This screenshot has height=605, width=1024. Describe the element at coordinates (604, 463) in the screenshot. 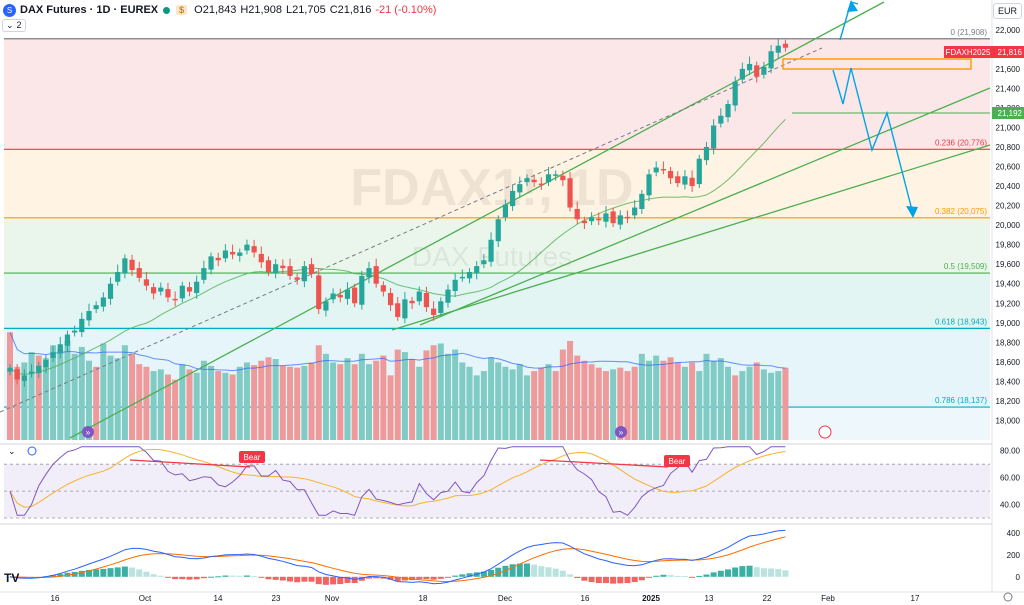

I see `divergence-line` at that location.